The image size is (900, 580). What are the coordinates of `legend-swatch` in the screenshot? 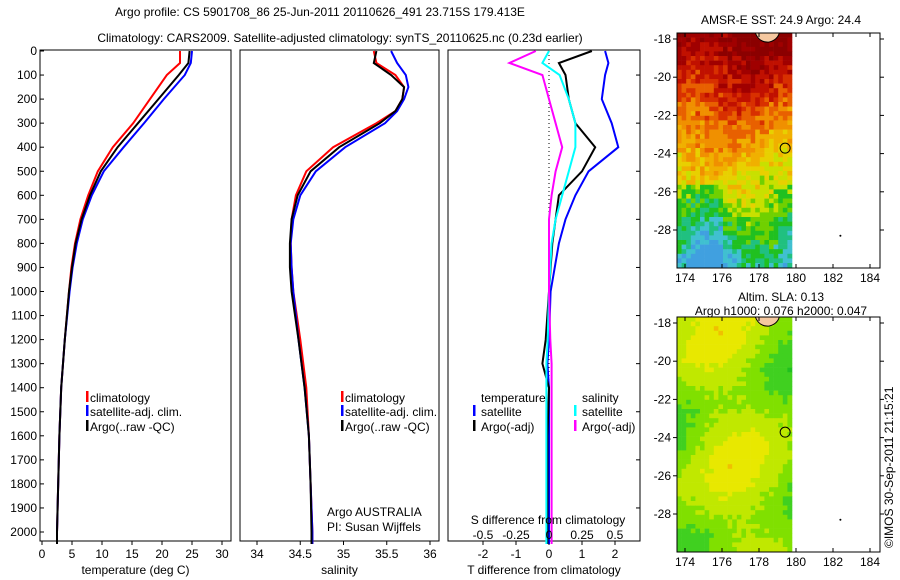 It's located at (87, 425).